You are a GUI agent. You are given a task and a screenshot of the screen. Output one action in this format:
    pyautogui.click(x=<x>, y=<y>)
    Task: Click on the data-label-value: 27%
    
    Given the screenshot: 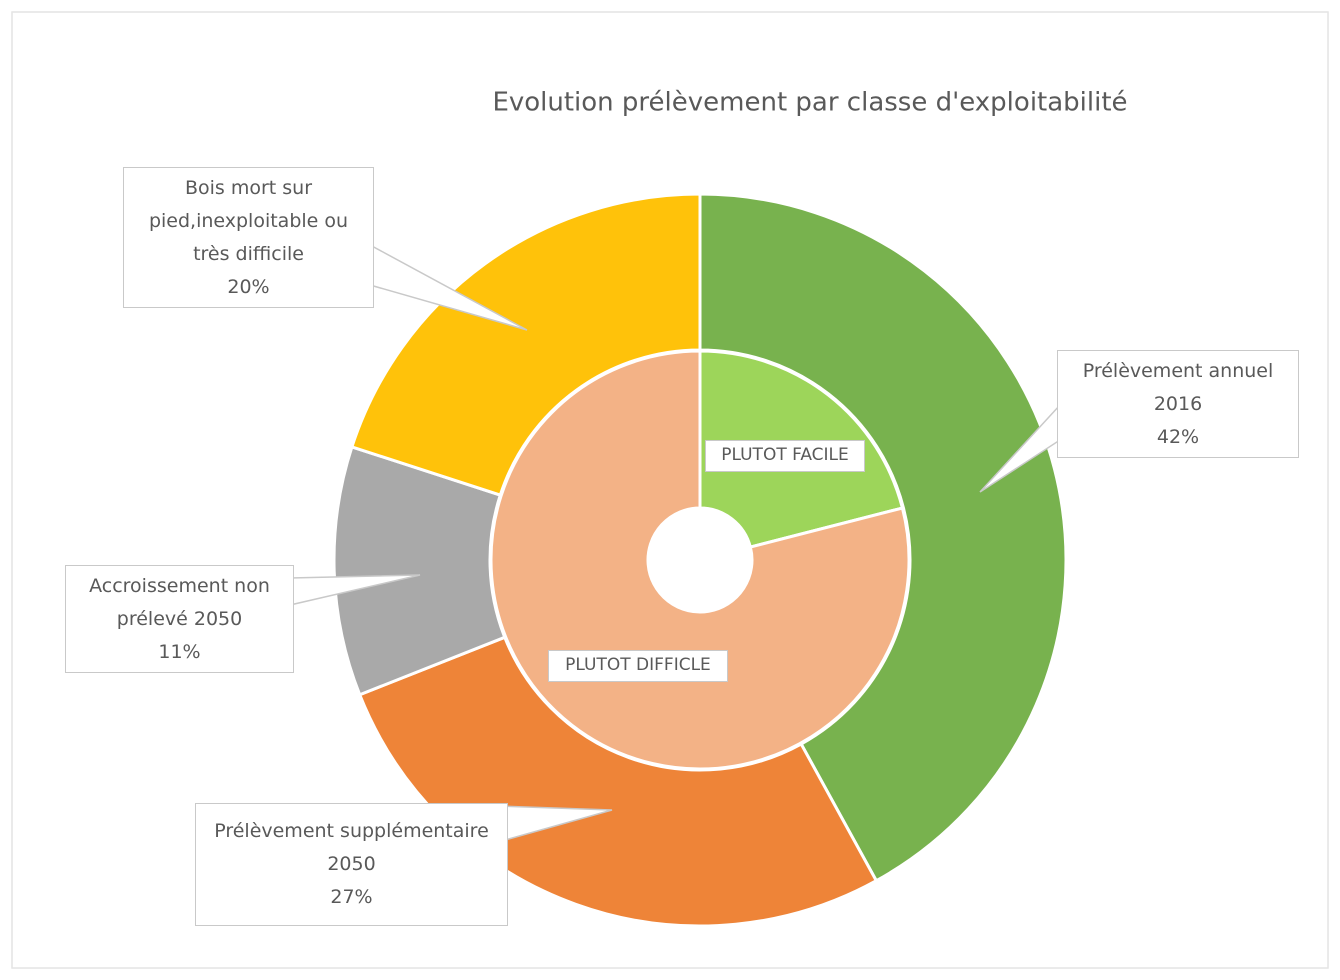 What is the action you would take?
    pyautogui.click(x=351, y=897)
    